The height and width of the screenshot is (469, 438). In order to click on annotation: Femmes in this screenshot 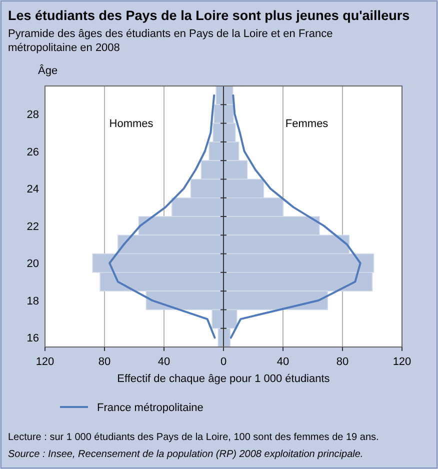, I will do `click(307, 124)`.